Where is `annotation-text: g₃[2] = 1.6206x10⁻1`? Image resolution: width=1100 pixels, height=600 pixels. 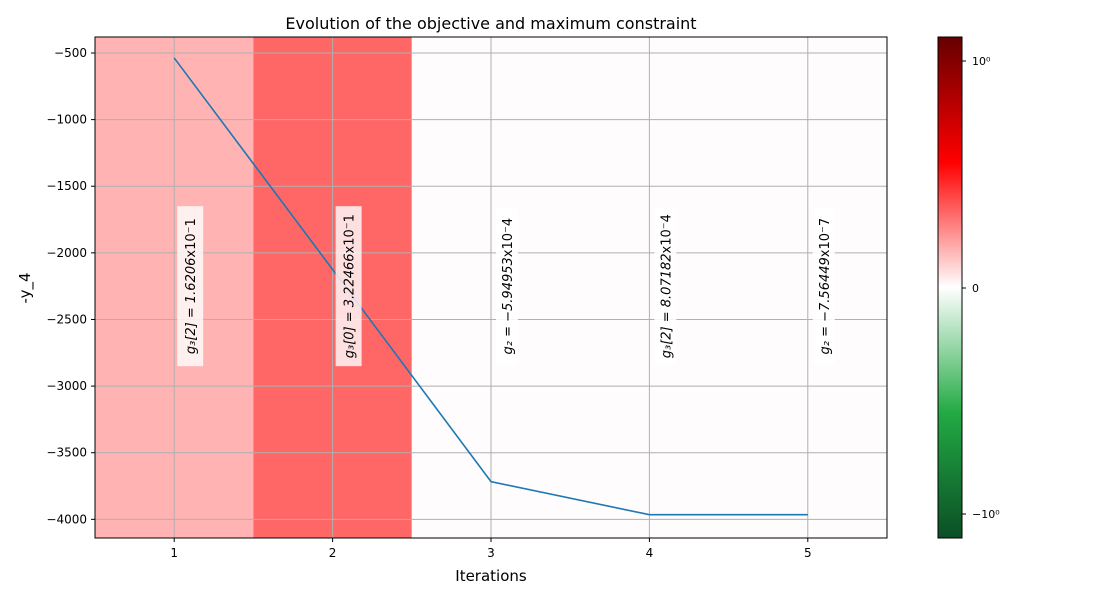
annotation-text: g₃[2] = 1.6206x10⁻1 is located at coordinates (191, 286).